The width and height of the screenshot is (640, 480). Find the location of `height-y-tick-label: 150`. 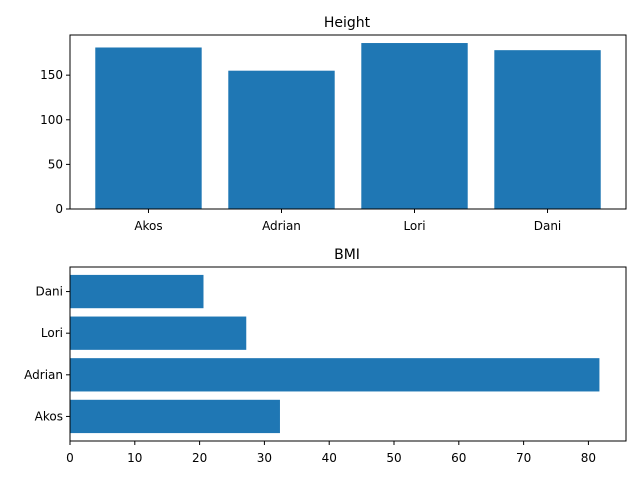

height-y-tick-label: 150 is located at coordinates (51, 75).